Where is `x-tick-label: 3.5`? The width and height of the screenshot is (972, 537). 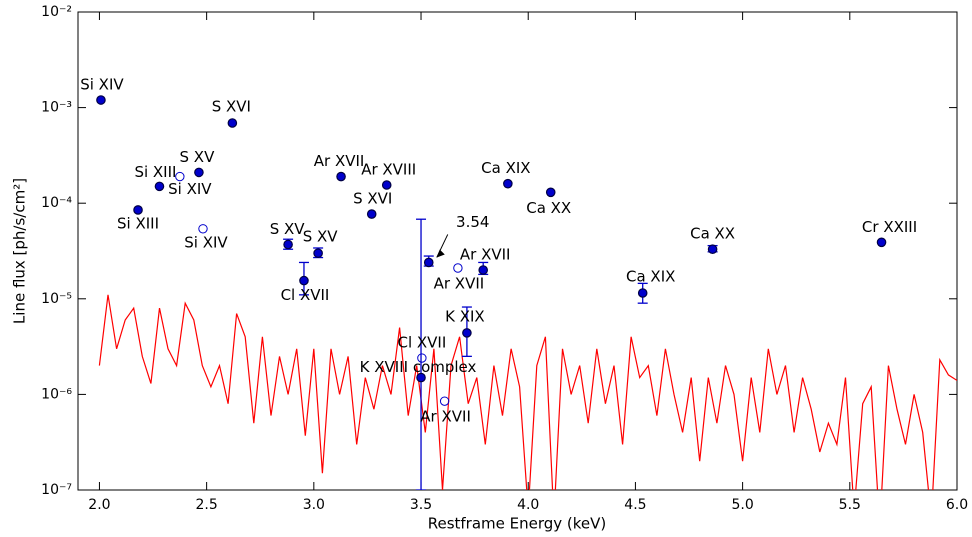 x-tick-label: 3.5 is located at coordinates (421, 505).